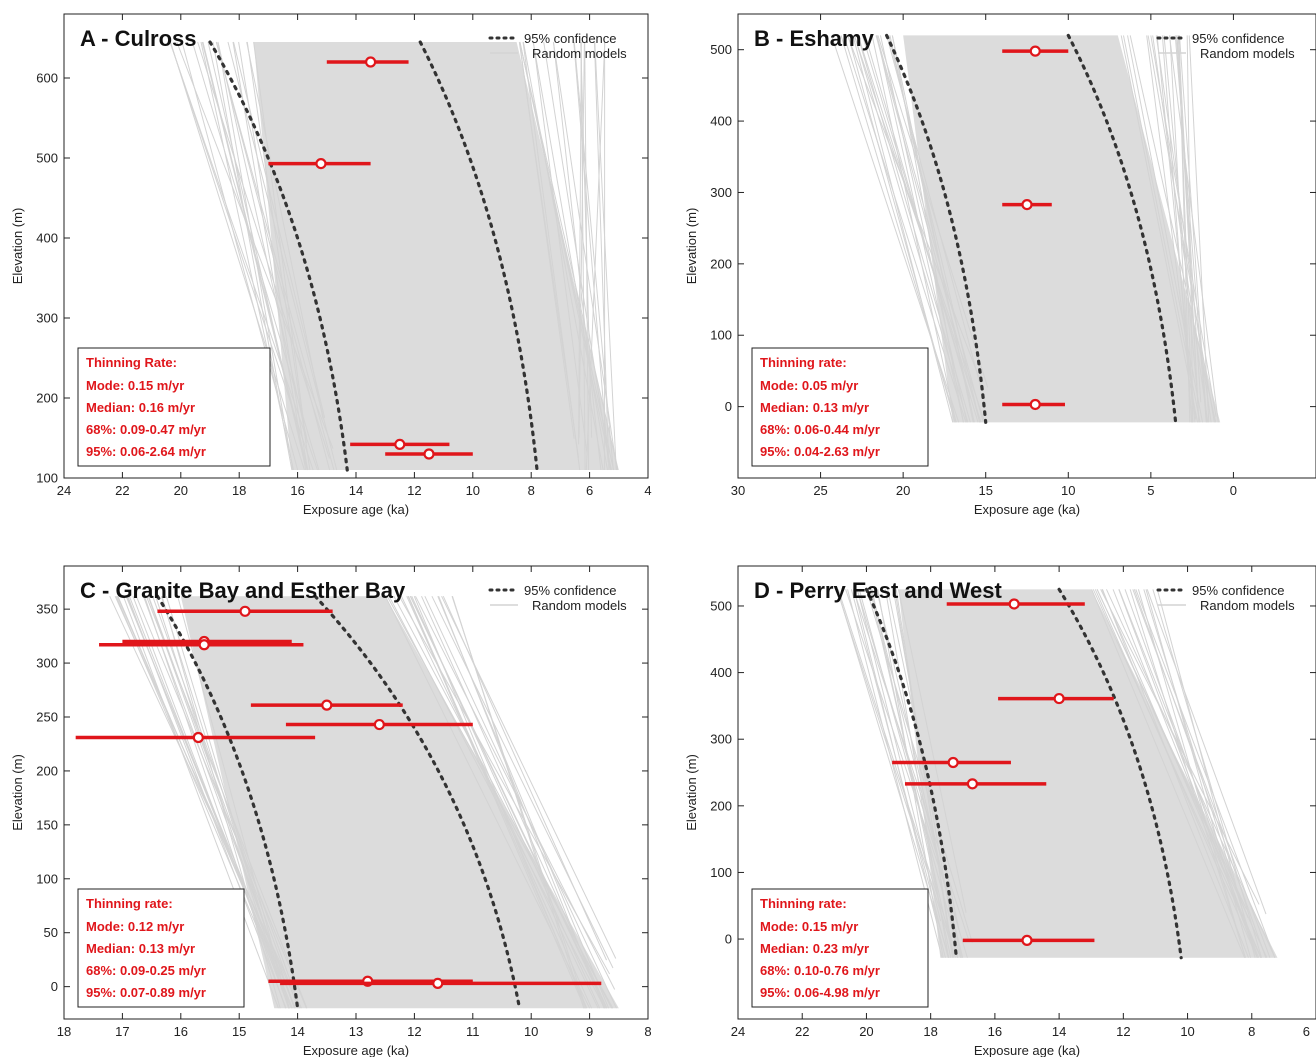 The height and width of the screenshot is (1057, 1316). I want to click on info-line-median: Median: 0.16 m/yr, so click(140, 407).